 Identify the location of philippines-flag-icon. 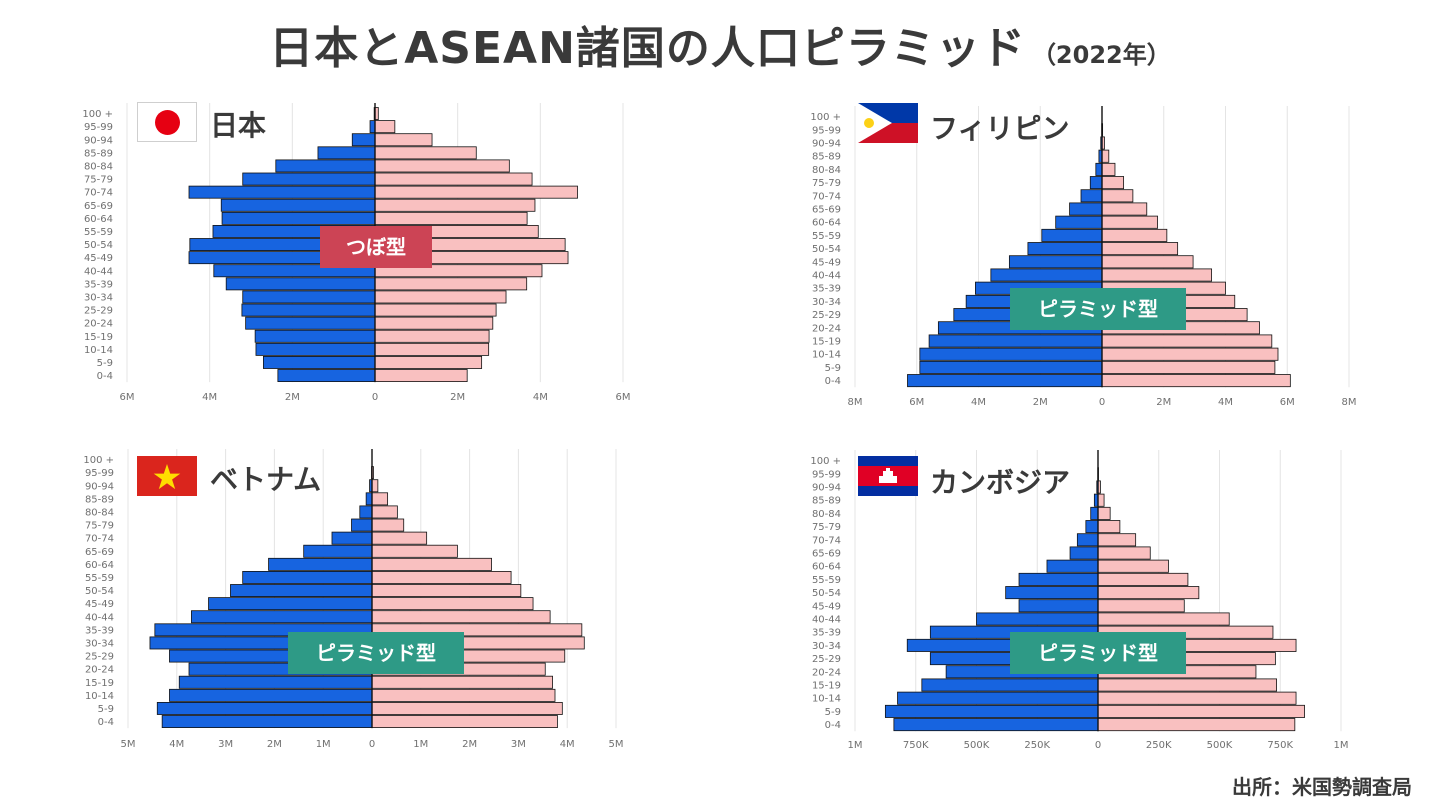
(888, 123).